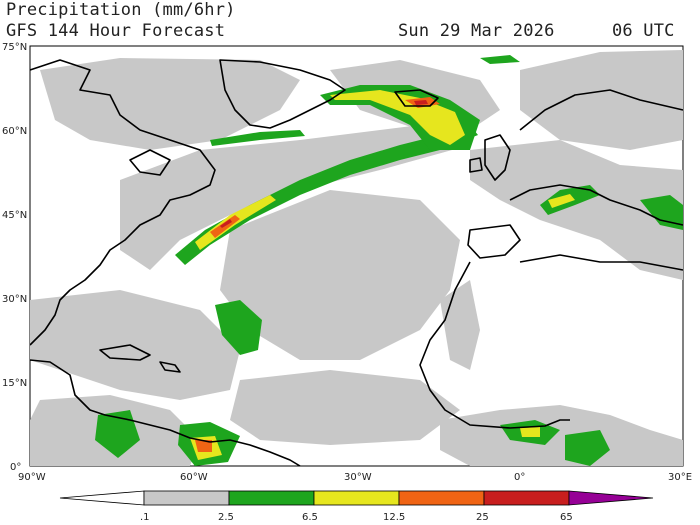  What do you see at coordinates (194, 477) in the screenshot?
I see `lon-label: 60°W` at bounding box center [194, 477].